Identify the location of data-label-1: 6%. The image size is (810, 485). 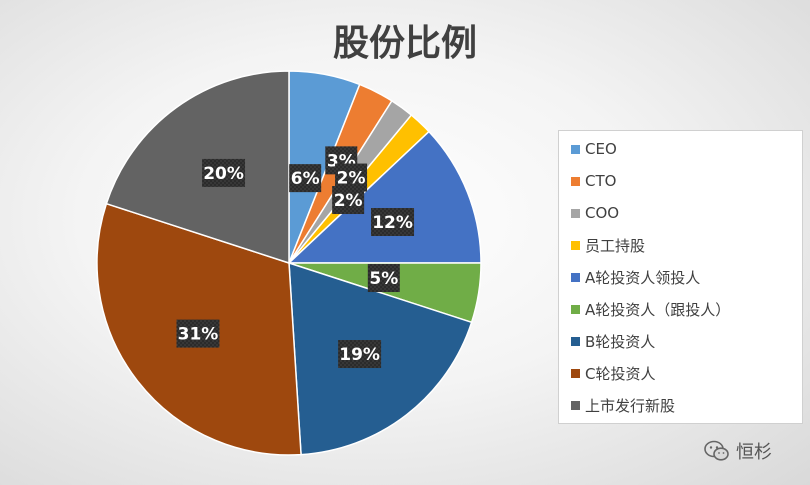
(305, 178).